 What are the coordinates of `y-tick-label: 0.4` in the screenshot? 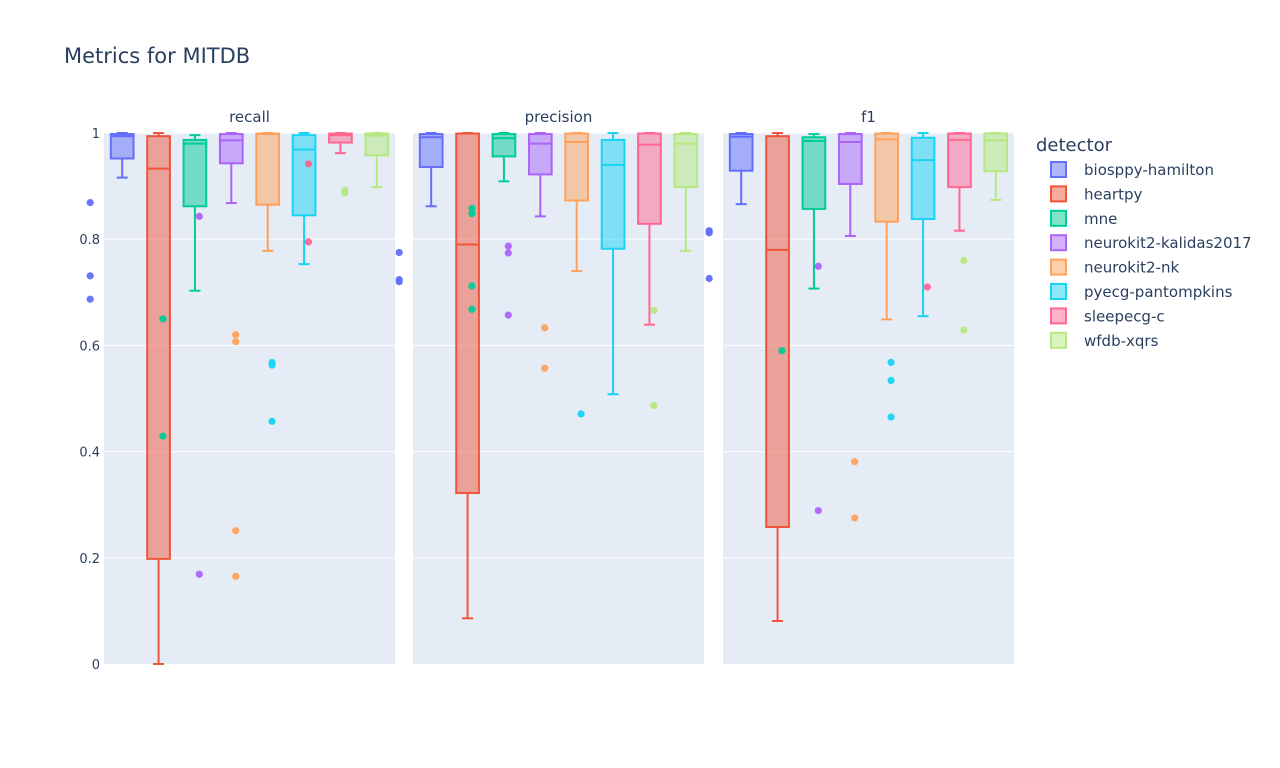 It's located at (89, 453).